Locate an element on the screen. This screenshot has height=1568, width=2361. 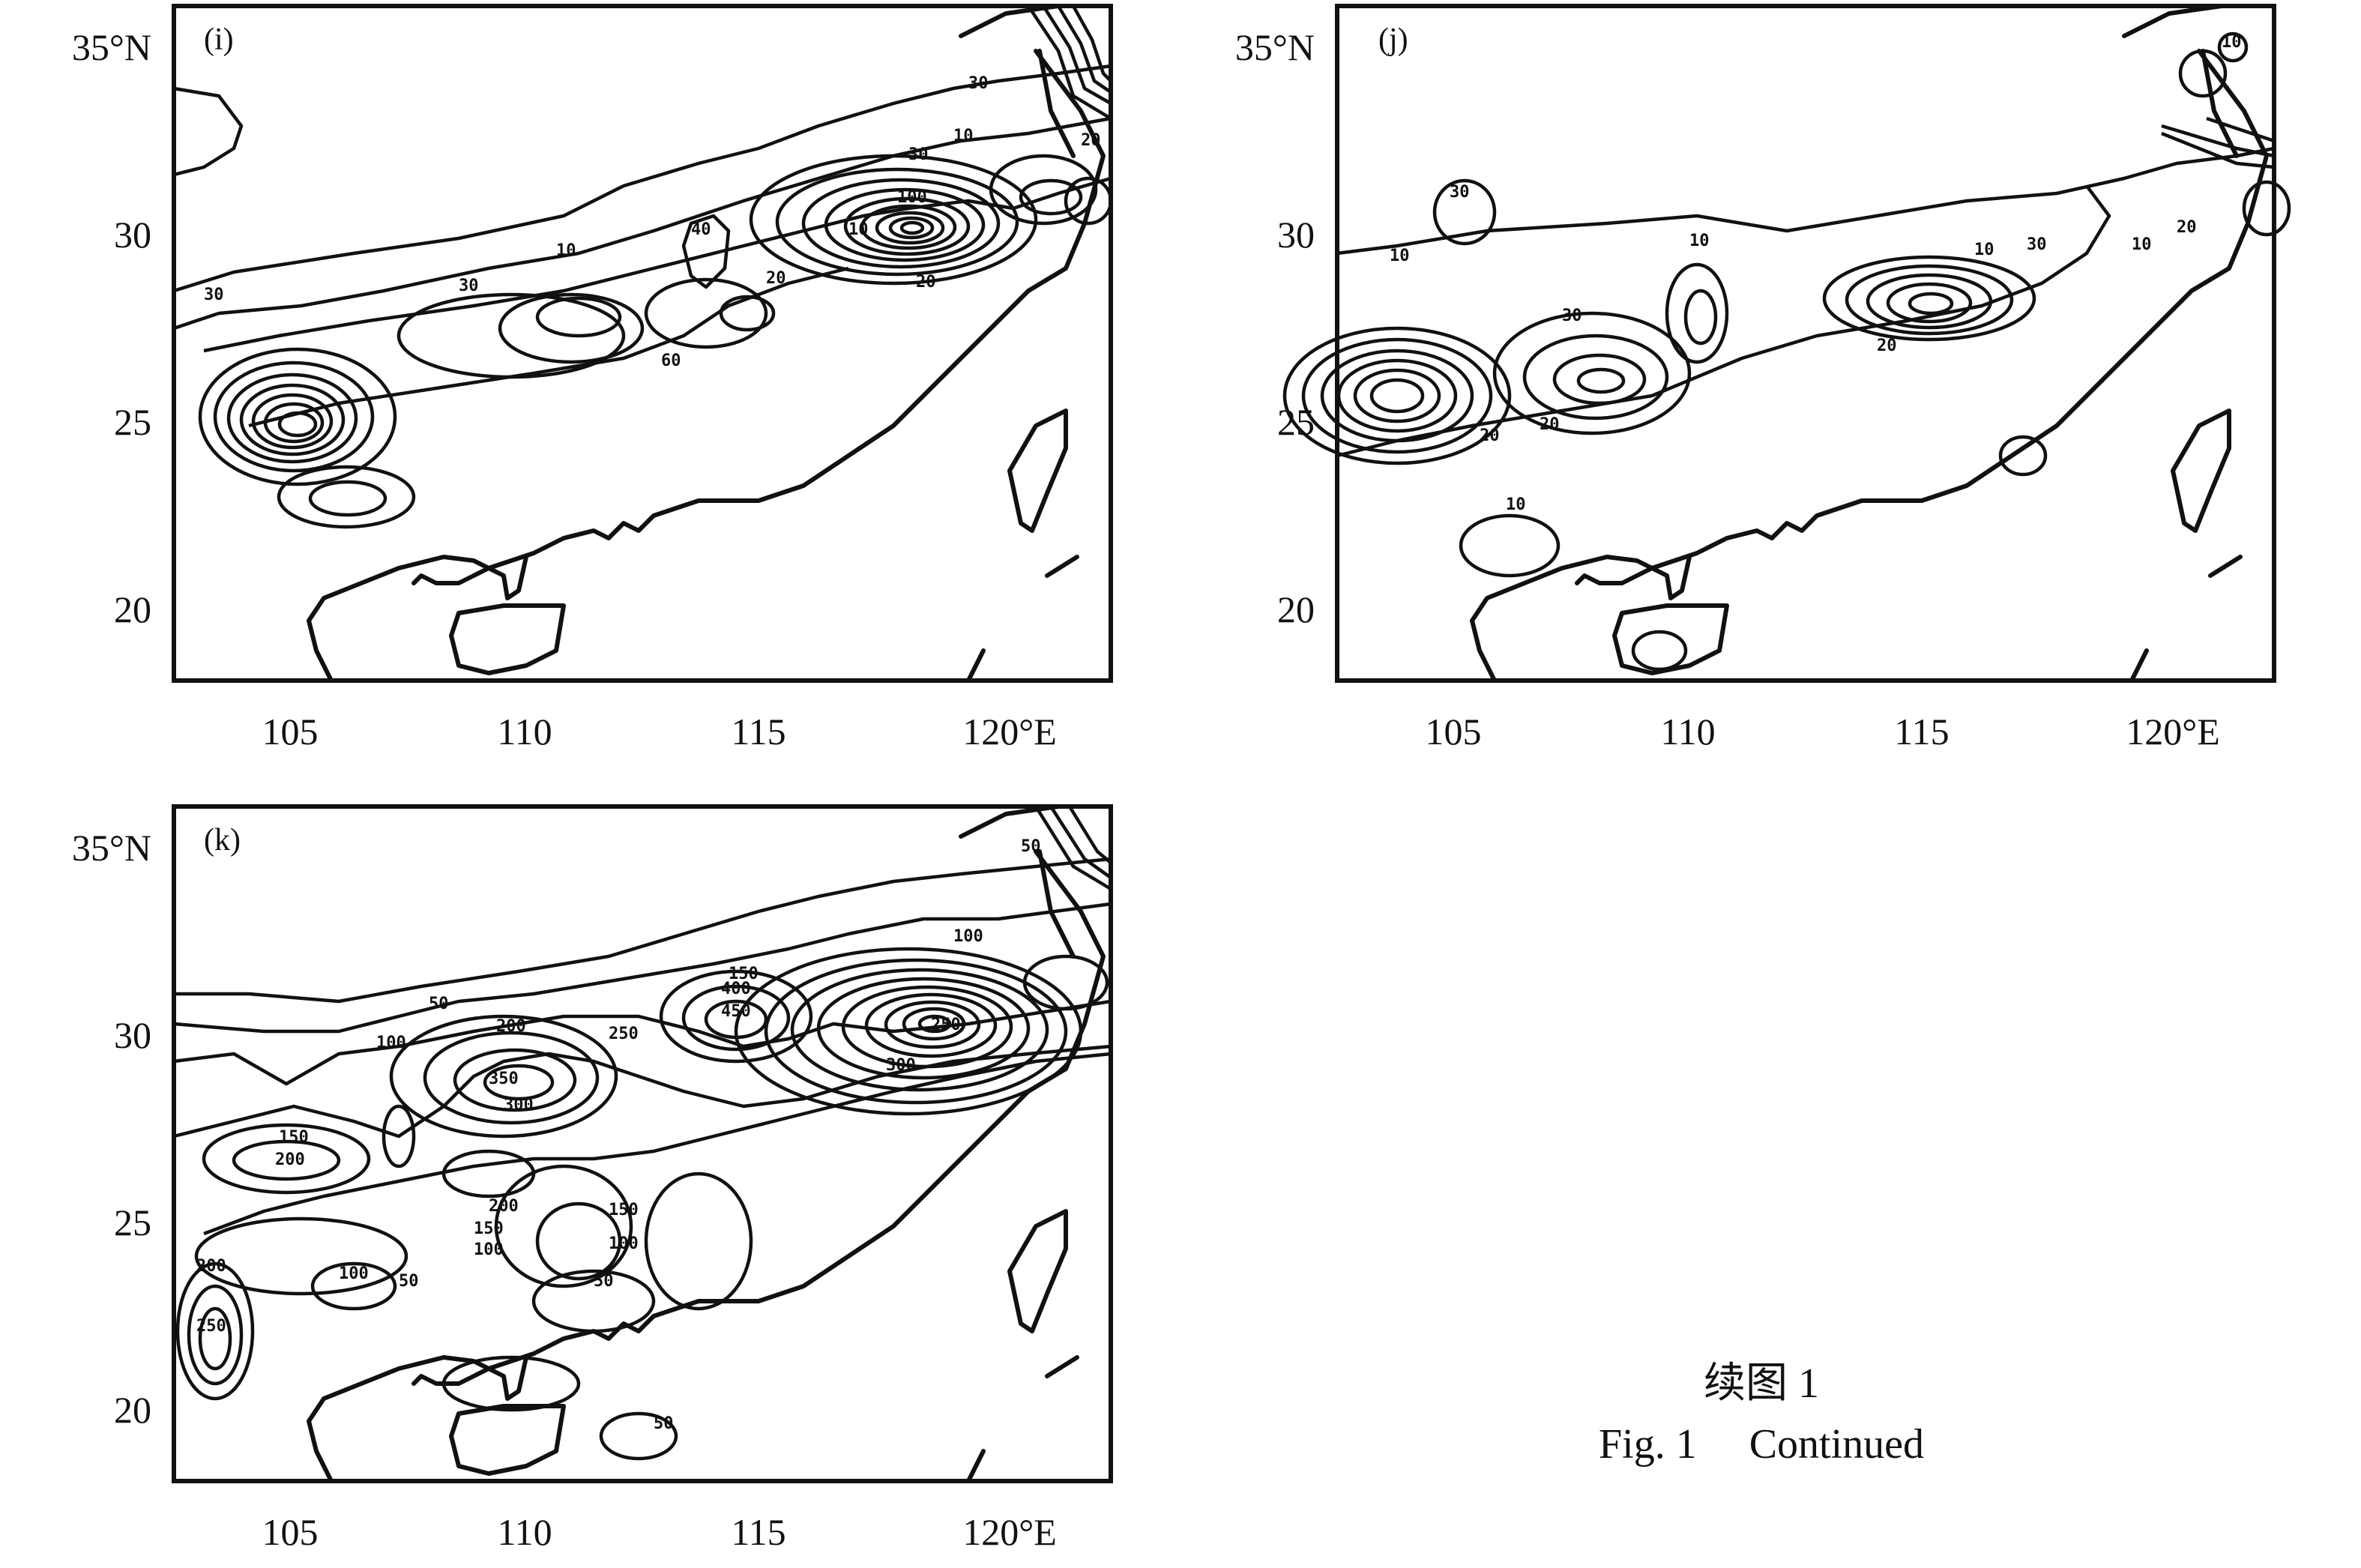
panel-label: (i) is located at coordinates (219, 39).